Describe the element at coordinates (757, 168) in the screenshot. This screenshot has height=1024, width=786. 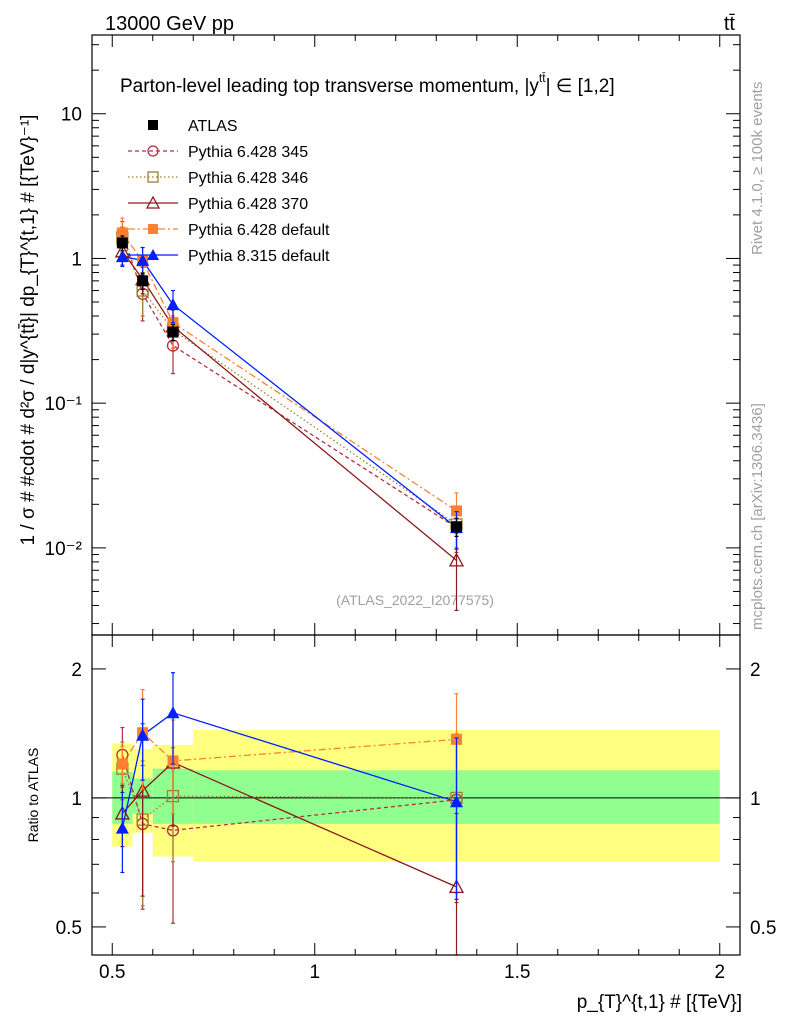
I see `rivet-version-label: Rivet 4.1.0, ≥ 100k events` at that location.